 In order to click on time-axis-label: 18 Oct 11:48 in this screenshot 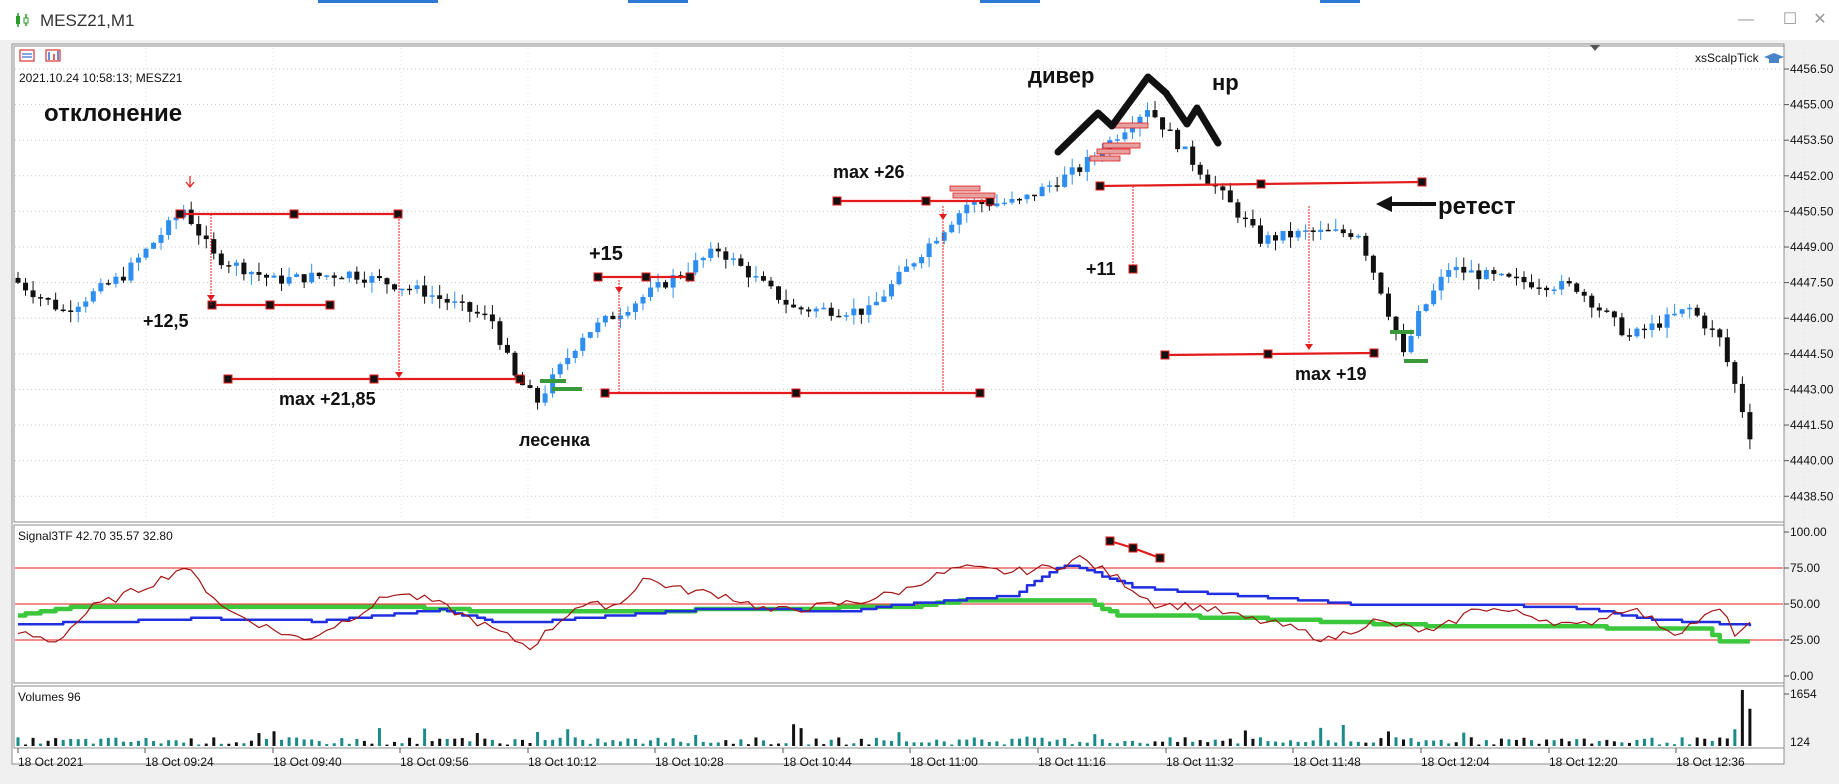, I will do `click(1327, 762)`.